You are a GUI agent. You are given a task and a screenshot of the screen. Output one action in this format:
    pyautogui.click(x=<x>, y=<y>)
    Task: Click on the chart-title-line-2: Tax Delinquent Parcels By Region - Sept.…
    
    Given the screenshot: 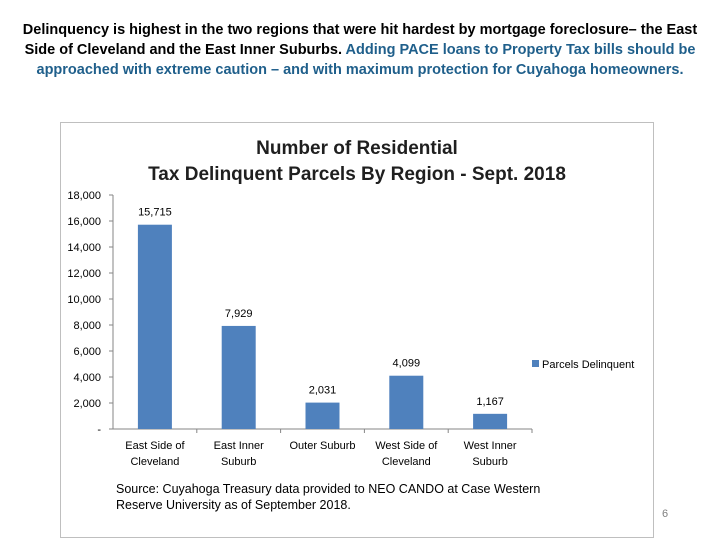 What is the action you would take?
    pyautogui.click(x=357, y=174)
    